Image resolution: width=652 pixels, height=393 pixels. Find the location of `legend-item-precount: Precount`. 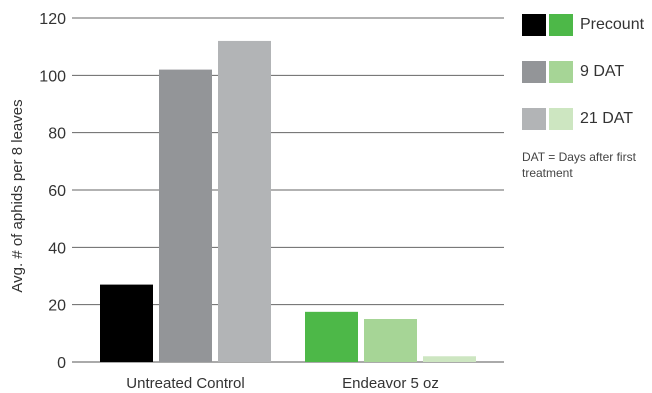

legend-item-precount: Precount is located at coordinates (586, 25).